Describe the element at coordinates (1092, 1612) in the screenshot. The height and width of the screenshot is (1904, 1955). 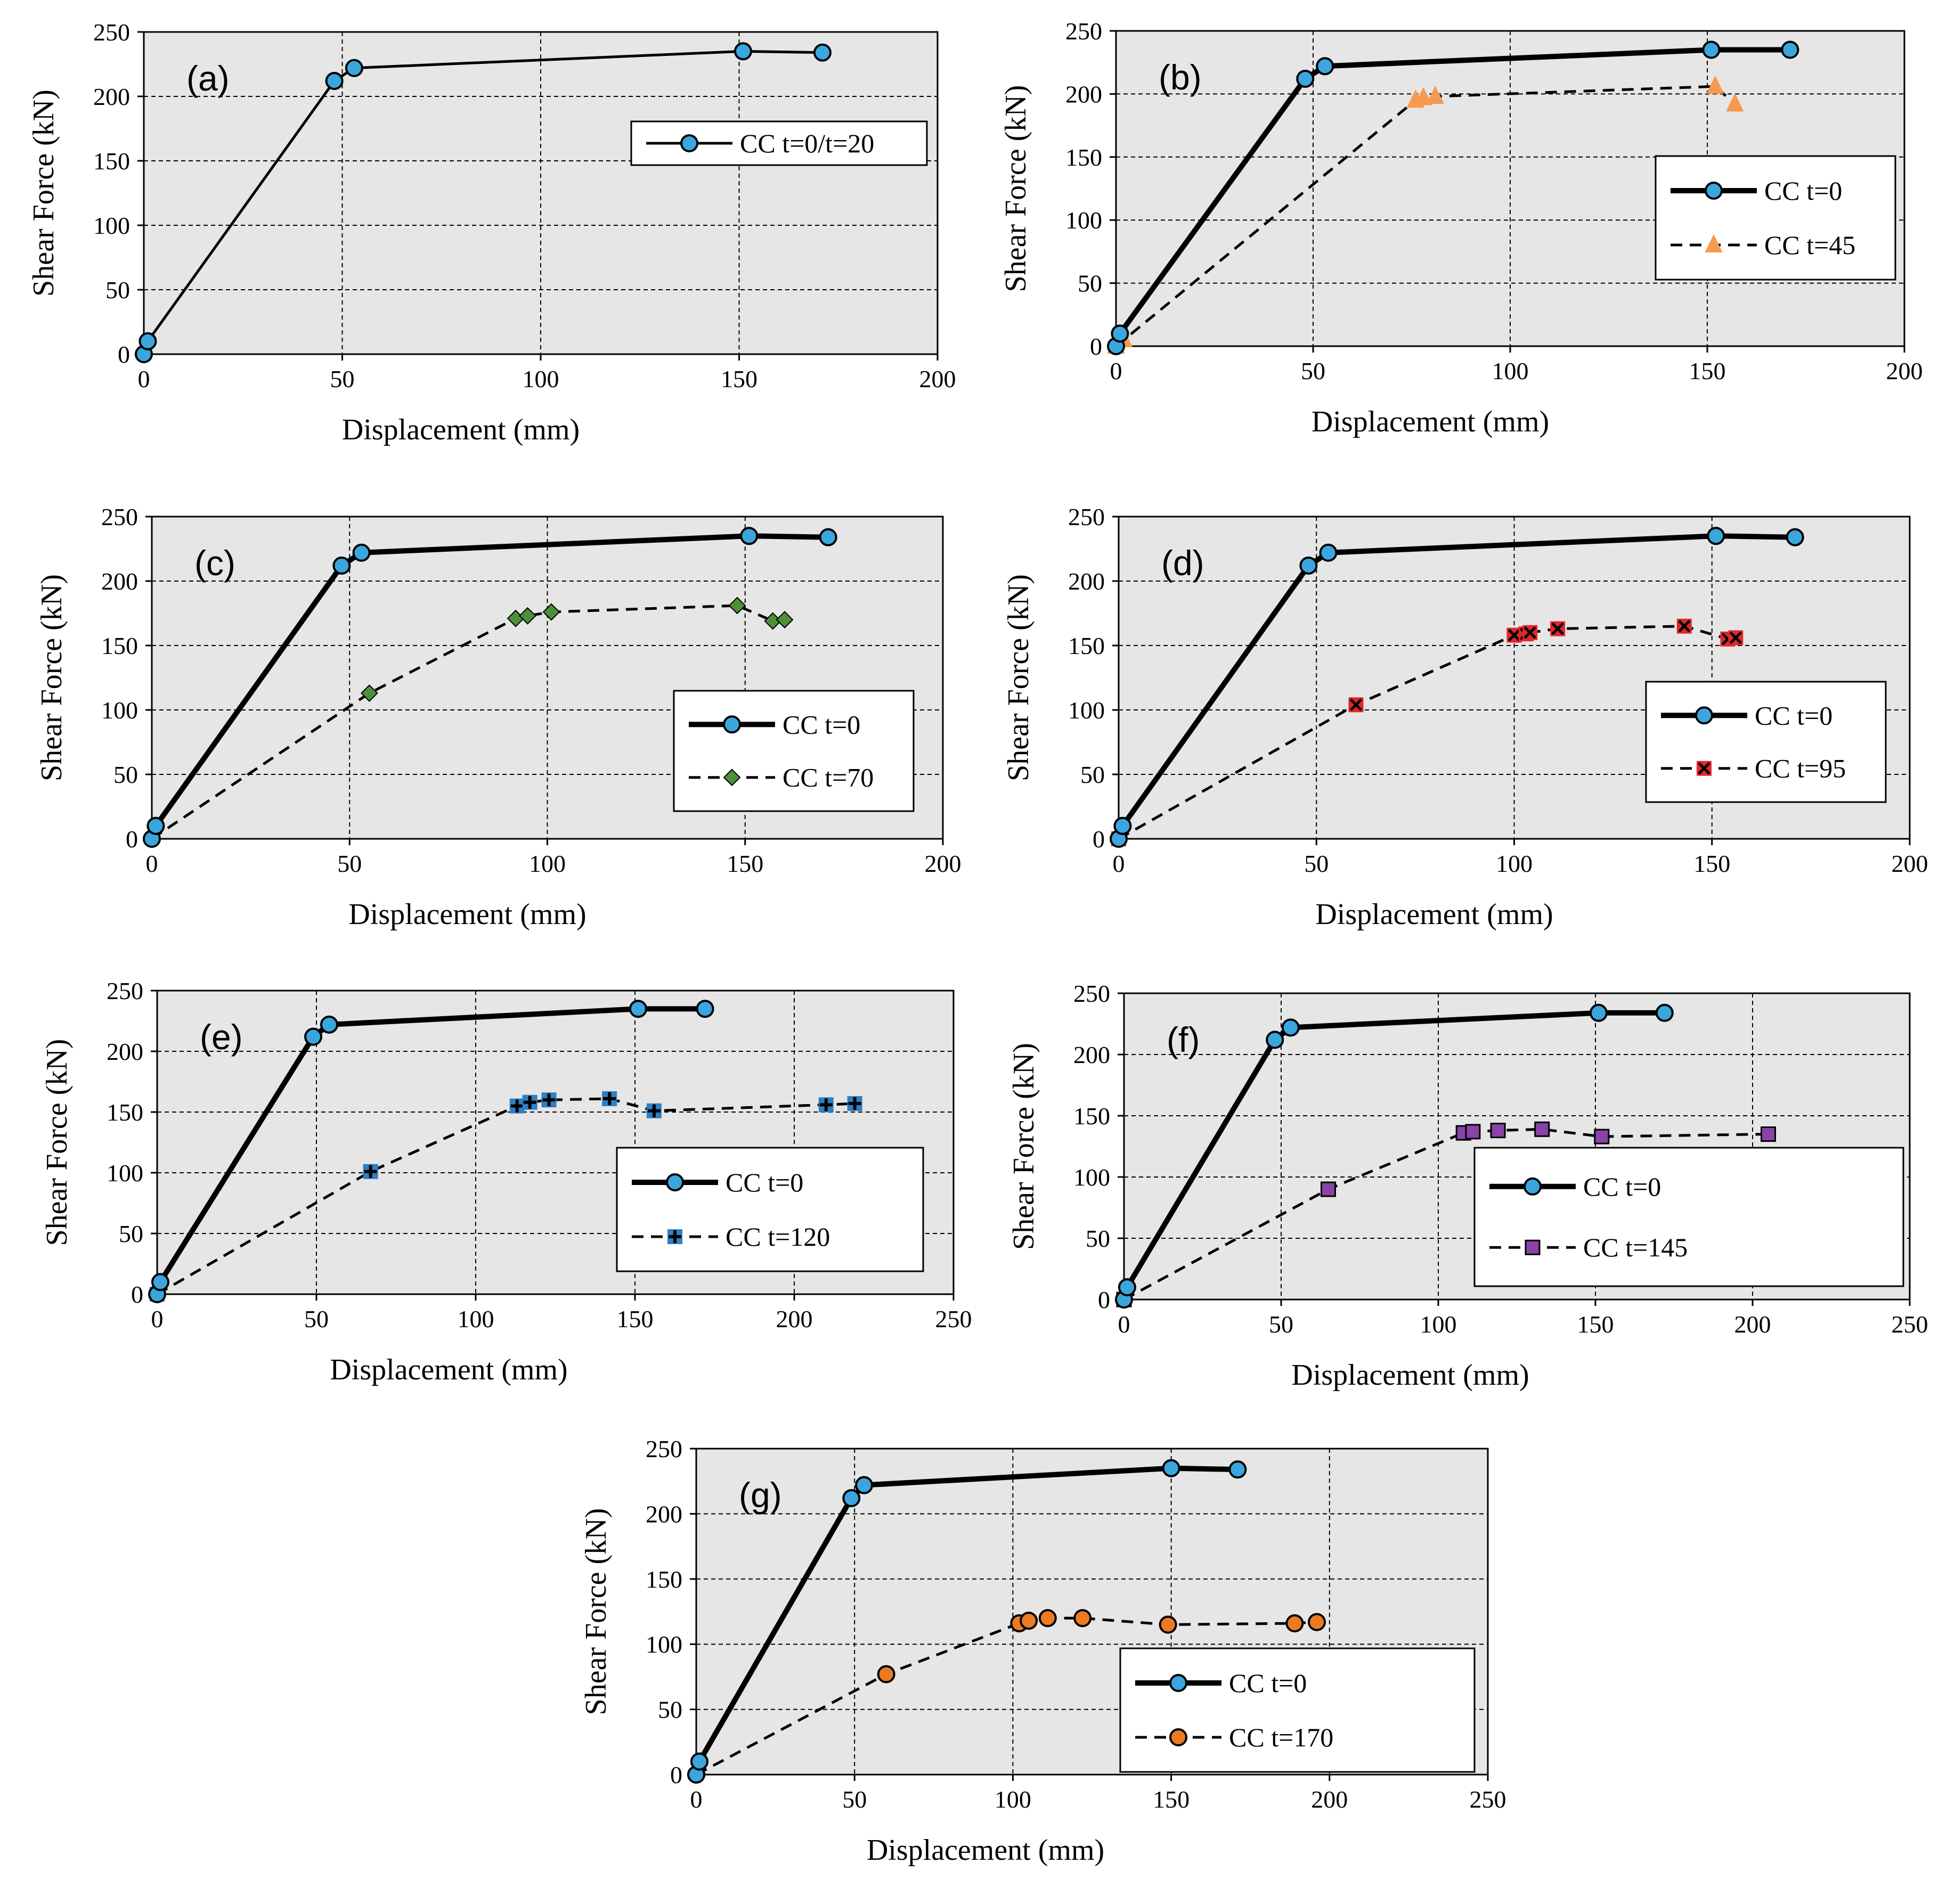
I see `plot-border` at that location.